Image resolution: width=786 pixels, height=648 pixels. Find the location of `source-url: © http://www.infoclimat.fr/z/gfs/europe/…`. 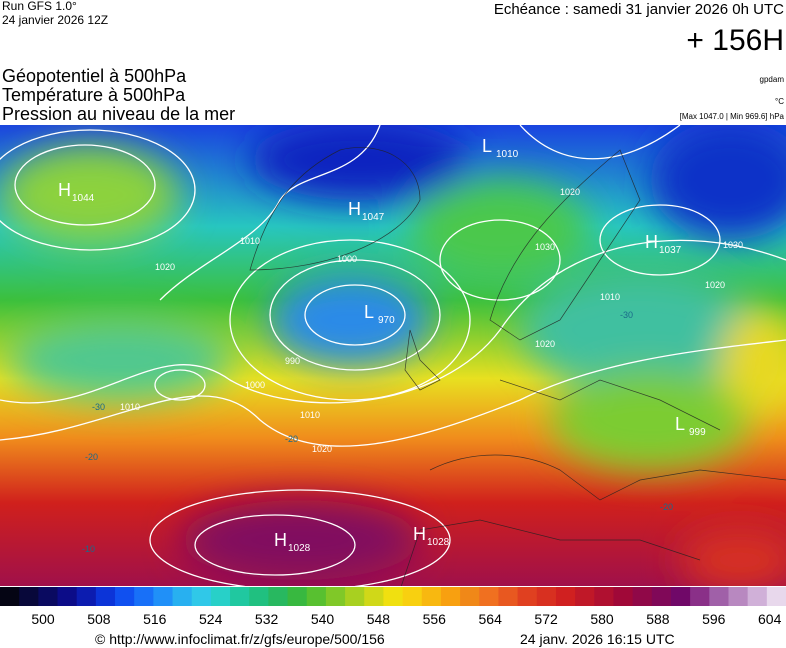

source-url: © http://www.infoclimat.fr/z/gfs/europe/… is located at coordinates (240, 639).